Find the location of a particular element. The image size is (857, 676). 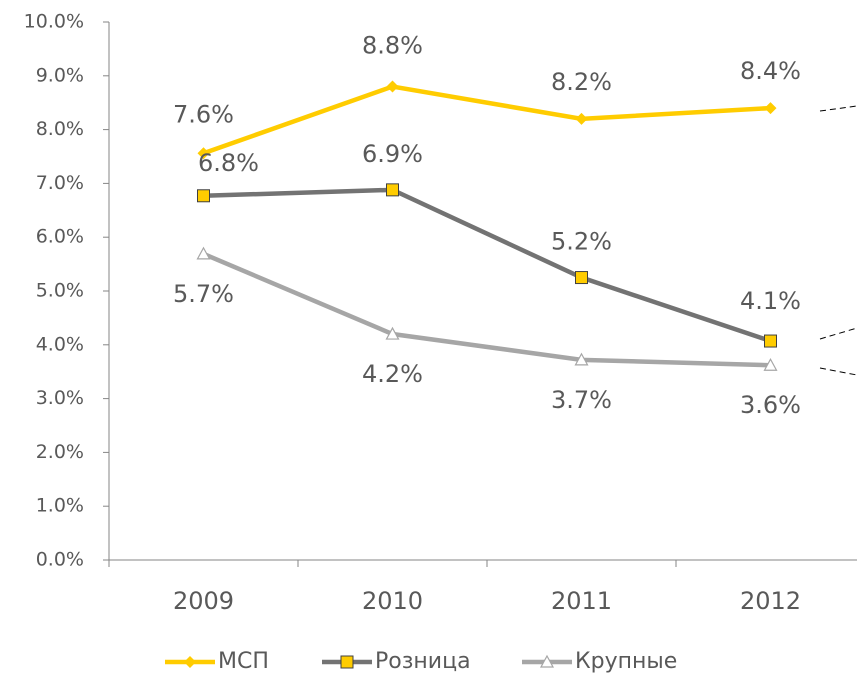

value-label: 6.8% is located at coordinates (228, 163).